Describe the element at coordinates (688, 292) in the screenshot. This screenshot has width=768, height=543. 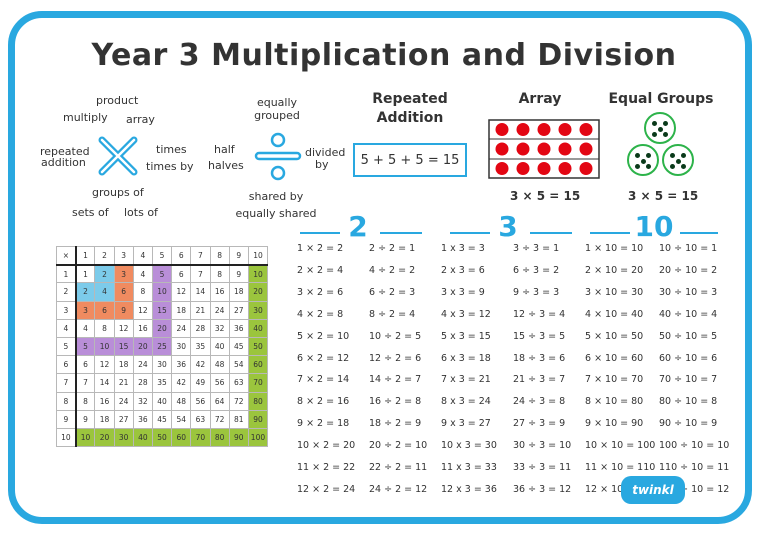
I see `table-fact: 30 ÷ 10 = 3` at that location.